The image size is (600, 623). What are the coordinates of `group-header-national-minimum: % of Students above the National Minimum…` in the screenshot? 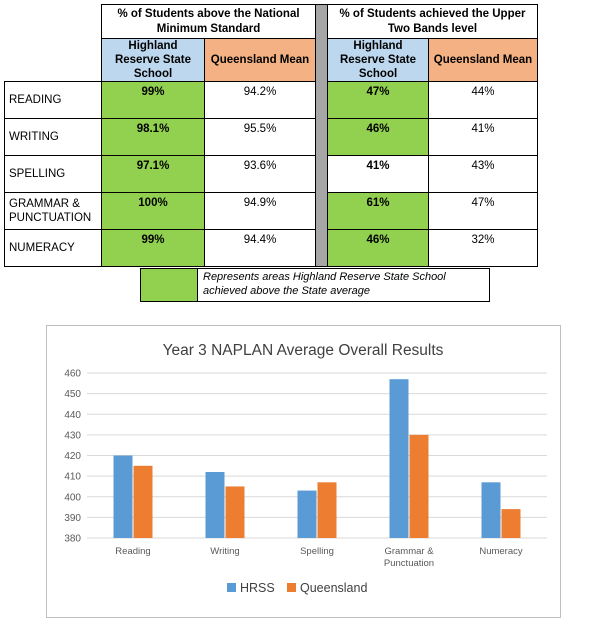 It's located at (208, 21).